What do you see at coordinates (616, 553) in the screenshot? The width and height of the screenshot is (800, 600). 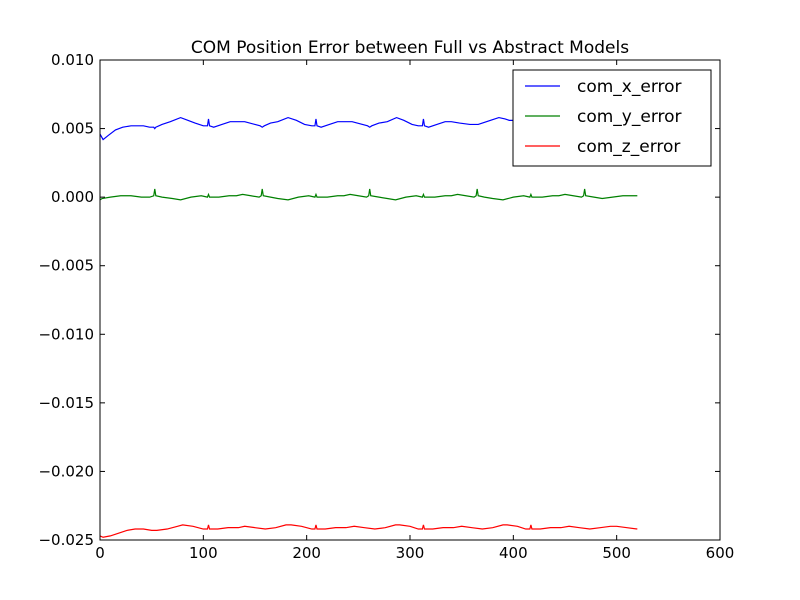 I see `x-tick-label: 500` at bounding box center [616, 553].